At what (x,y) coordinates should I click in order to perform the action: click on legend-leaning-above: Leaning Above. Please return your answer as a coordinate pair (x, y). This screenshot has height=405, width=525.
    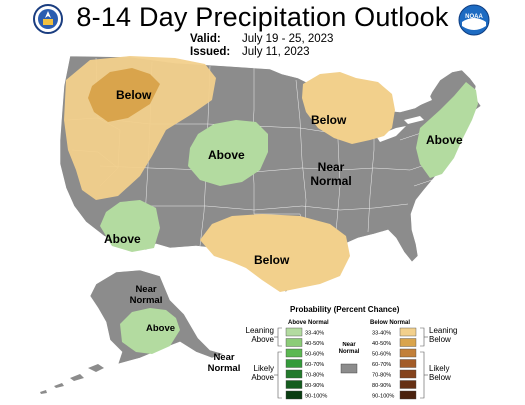
    Looking at the image, I should click on (259, 335).